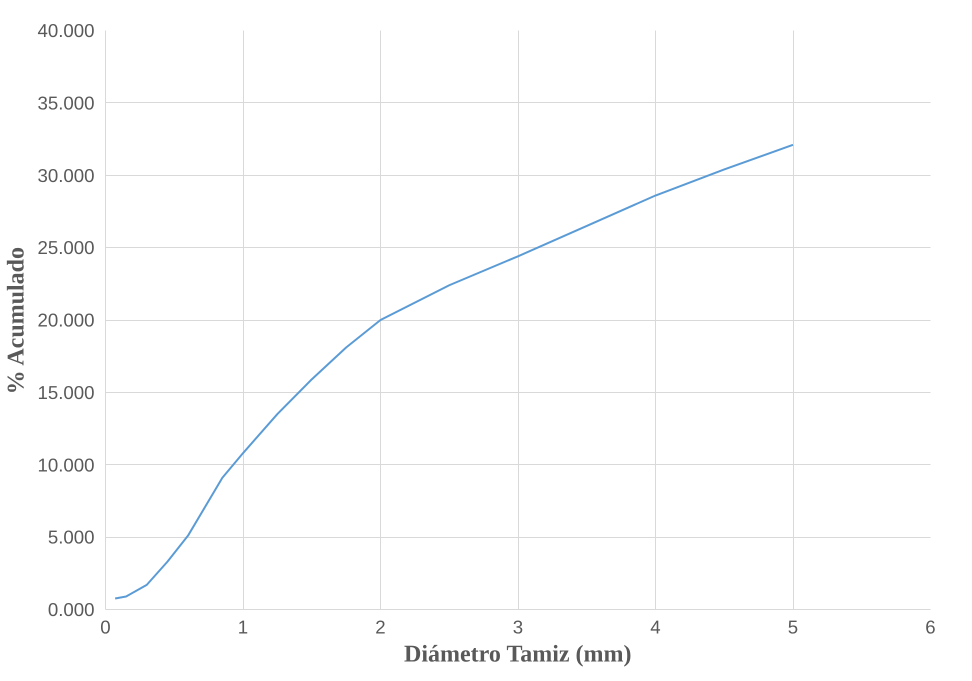  What do you see at coordinates (65, 30) in the screenshot?
I see `y-tick-label: 40.000` at bounding box center [65, 30].